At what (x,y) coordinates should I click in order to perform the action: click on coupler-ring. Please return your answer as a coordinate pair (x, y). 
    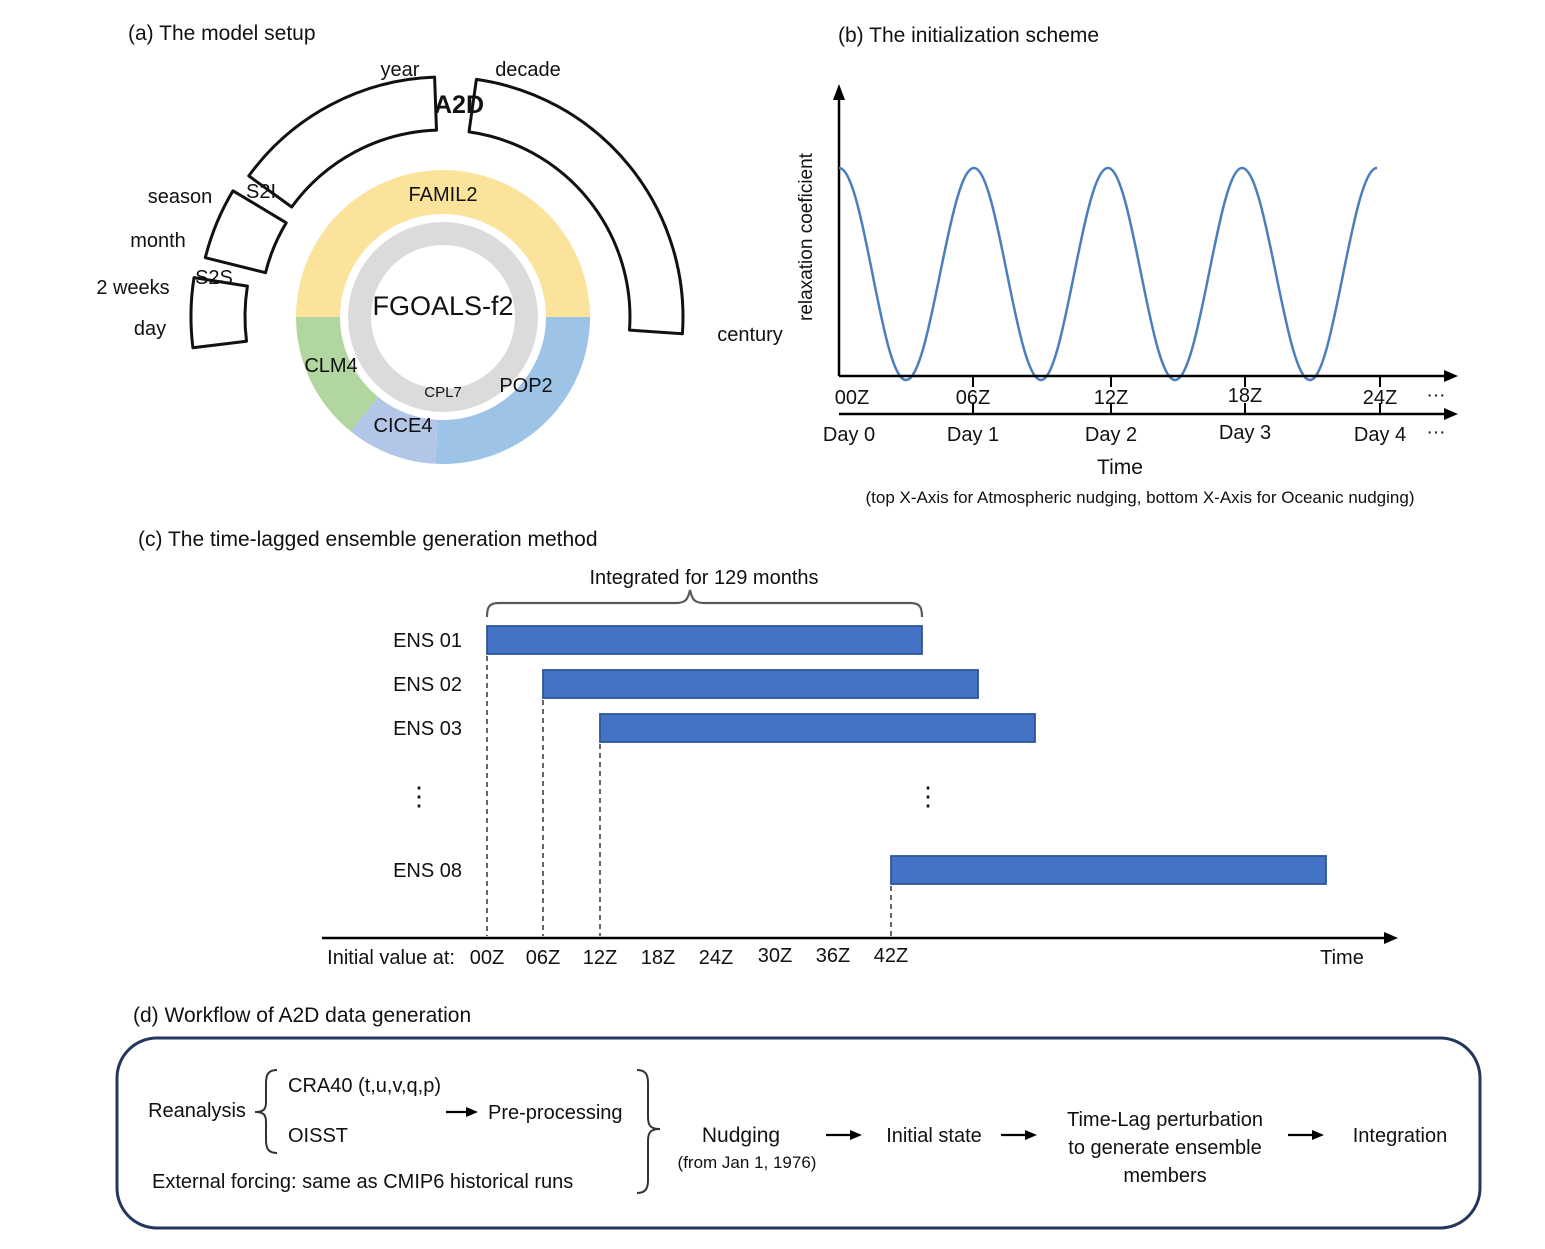
    Looking at the image, I should click on (443, 317).